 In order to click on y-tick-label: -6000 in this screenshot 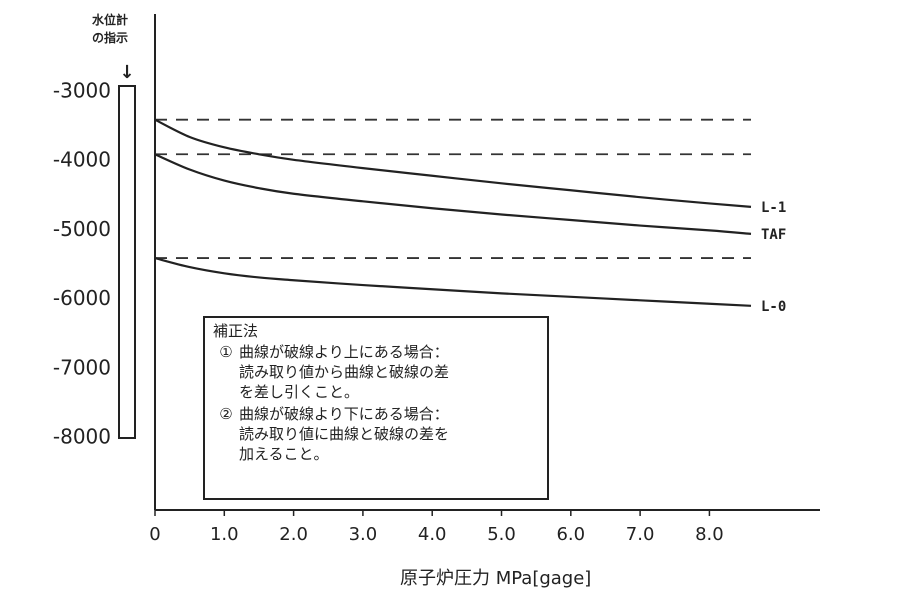, I will do `click(82, 298)`.